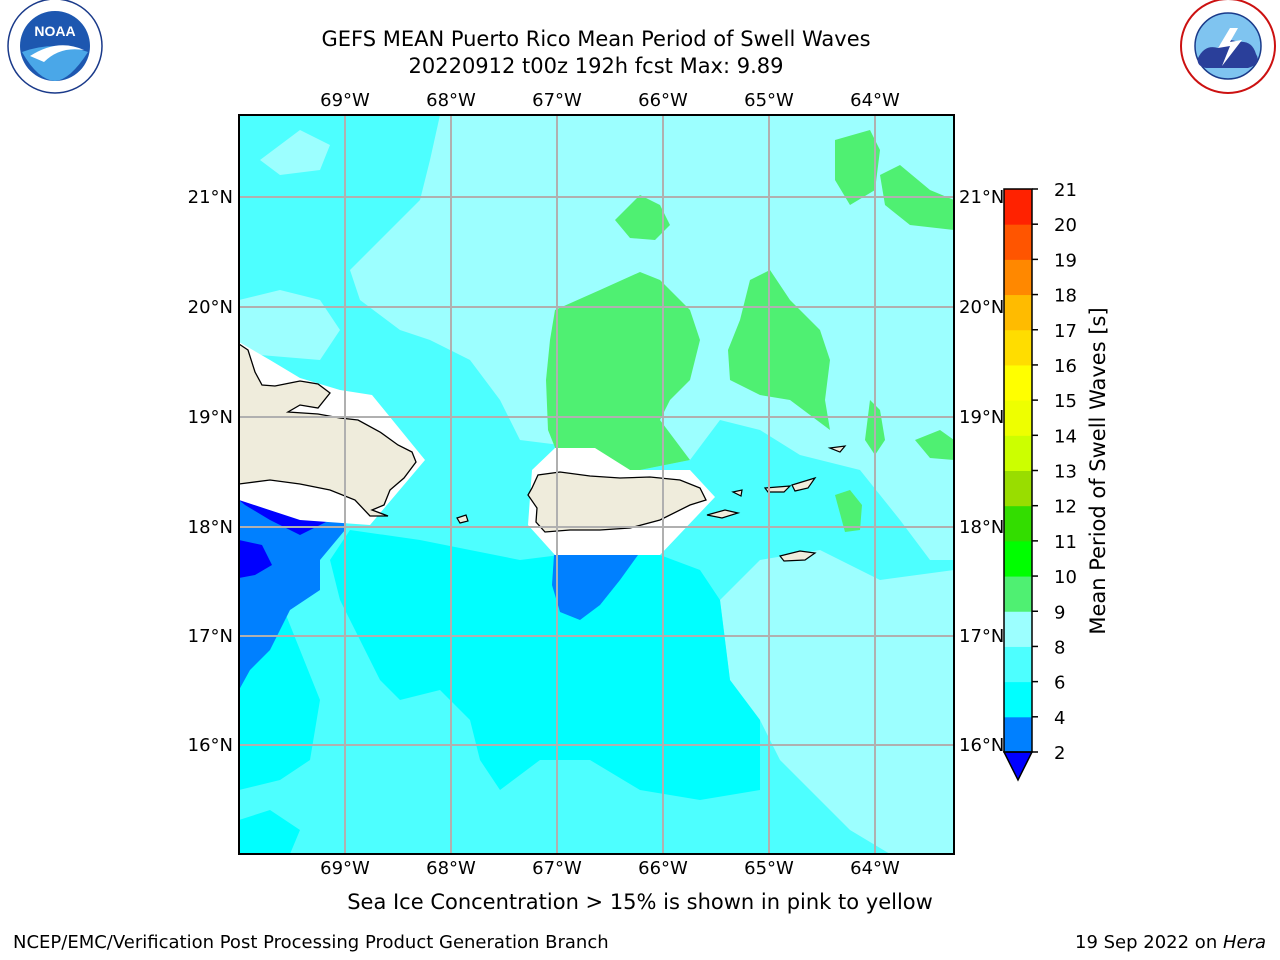 Image resolution: width=1280 pixels, height=960 pixels. What do you see at coordinates (1018, 766) in the screenshot?
I see `colorbar-extend-arrow` at bounding box center [1018, 766].